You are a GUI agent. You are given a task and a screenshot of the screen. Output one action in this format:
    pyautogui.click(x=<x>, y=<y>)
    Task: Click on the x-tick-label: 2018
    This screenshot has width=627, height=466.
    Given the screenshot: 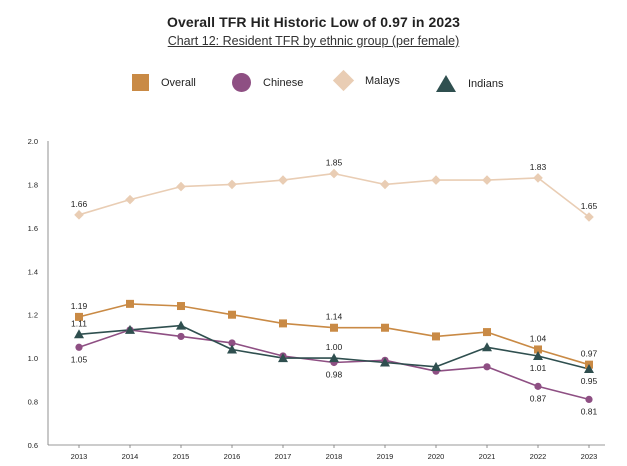 What is the action you would take?
    pyautogui.click(x=334, y=456)
    